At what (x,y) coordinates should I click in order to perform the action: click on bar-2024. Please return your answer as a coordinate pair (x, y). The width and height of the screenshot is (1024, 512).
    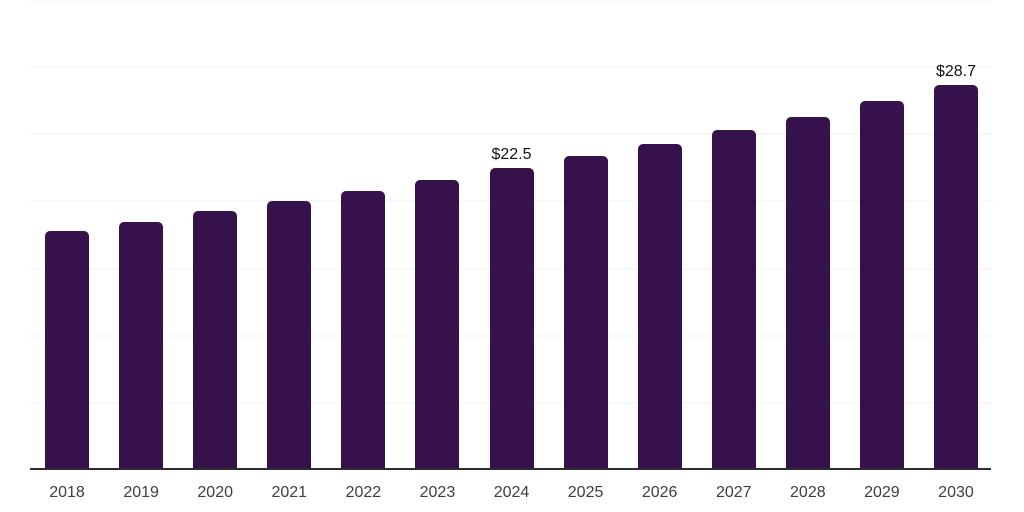
    Looking at the image, I should click on (511, 318).